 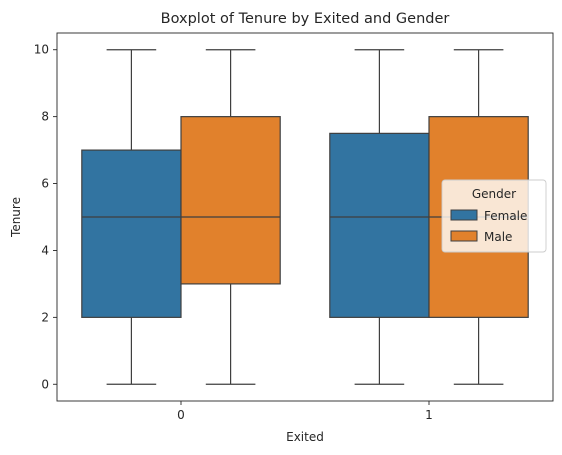 What do you see at coordinates (45, 117) in the screenshot?
I see `y-tick-label: 8` at bounding box center [45, 117].